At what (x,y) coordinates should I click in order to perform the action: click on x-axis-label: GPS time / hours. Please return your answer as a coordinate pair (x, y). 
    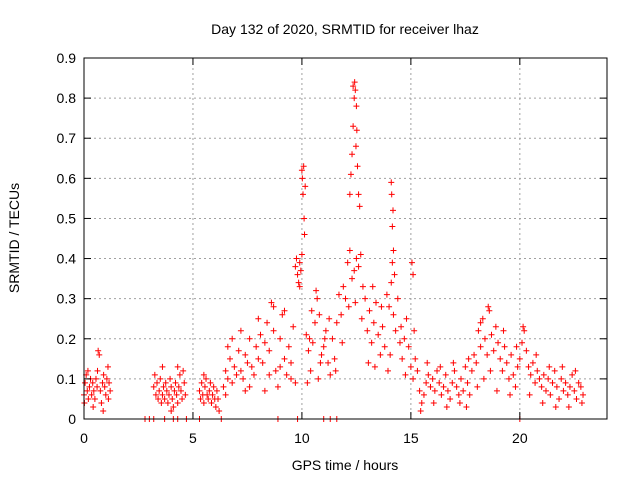
    Looking at the image, I should click on (345, 465).